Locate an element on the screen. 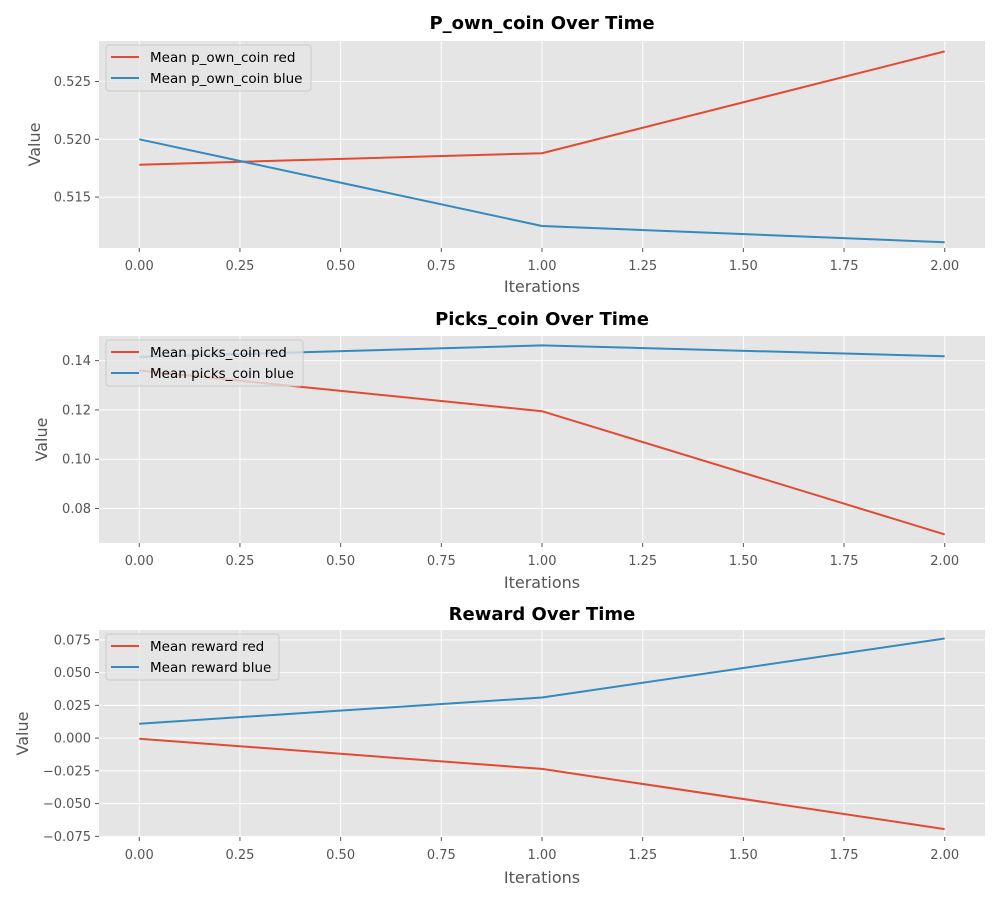 Image resolution: width=1000 pixels, height=900 pixels. legend: Mean picks_coin red Mean picks_coin blue is located at coordinates (204, 363).